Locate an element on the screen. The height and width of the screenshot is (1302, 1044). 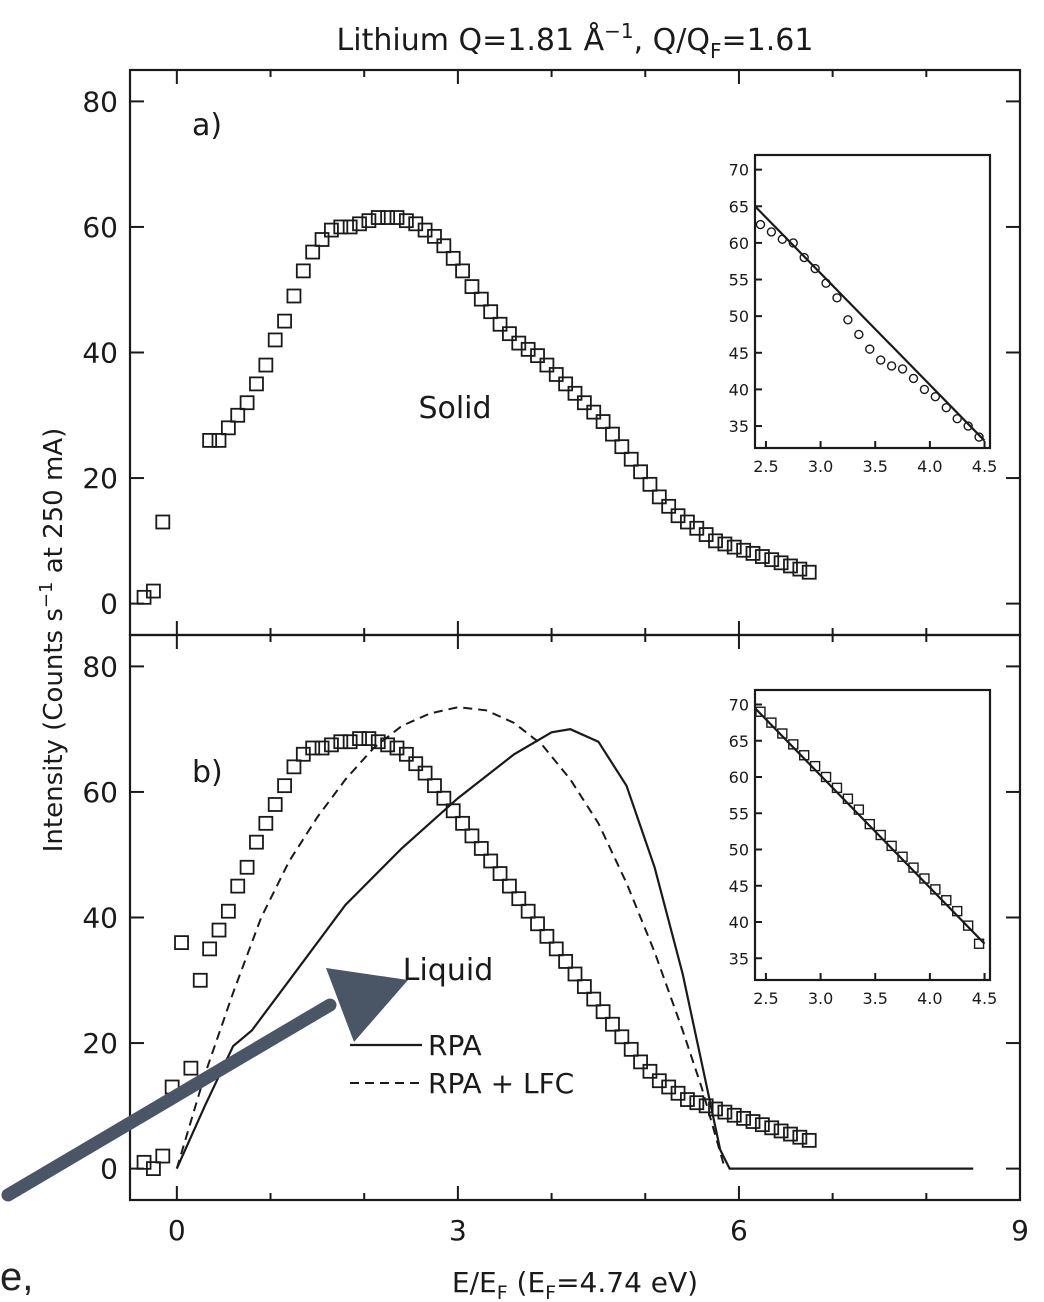
panel-a-inset-x-tick-label: 4.0 is located at coordinates (929, 466).